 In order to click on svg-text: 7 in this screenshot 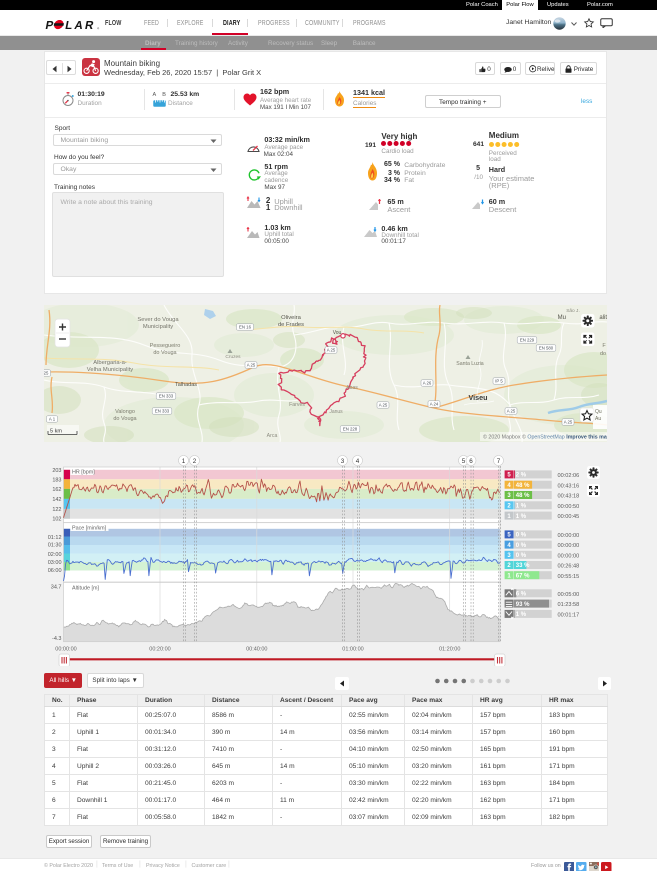, I will do `click(499, 461)`.